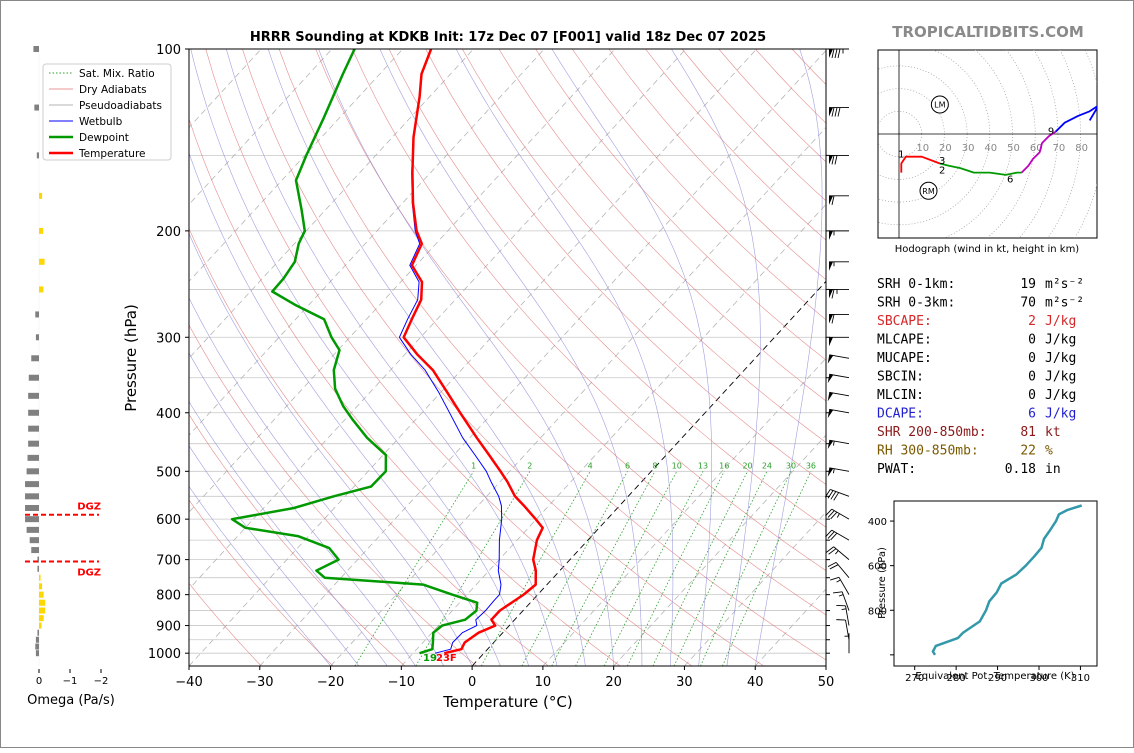 The image size is (1134, 753). What do you see at coordinates (168, 414) in the screenshot?
I see `pressure-tick-label: 400` at bounding box center [168, 414].